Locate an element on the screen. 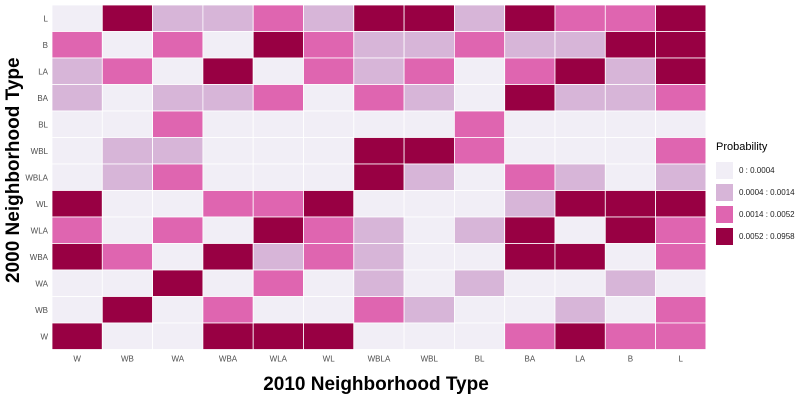  legend-label: 0 : 0.0004 is located at coordinates (757, 170).